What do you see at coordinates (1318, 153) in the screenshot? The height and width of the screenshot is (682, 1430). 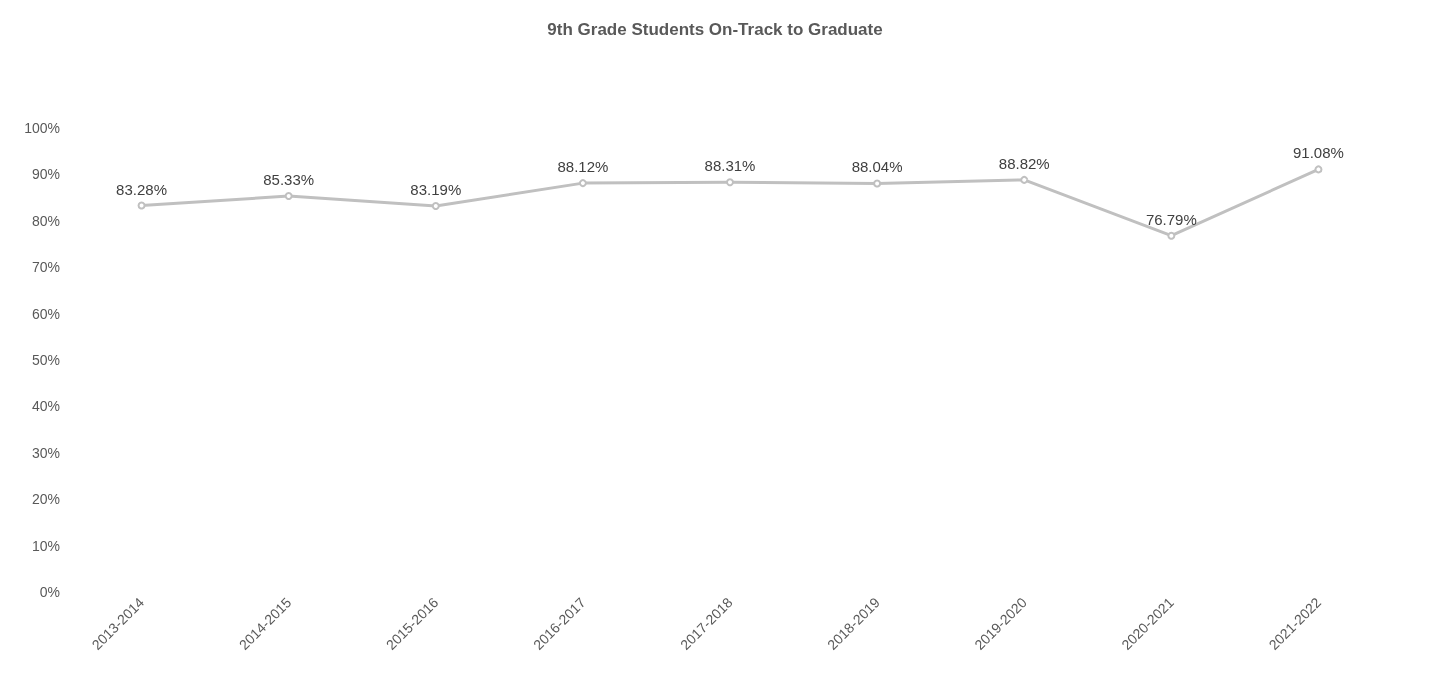 I see `data-label: 91.08%` at bounding box center [1318, 153].